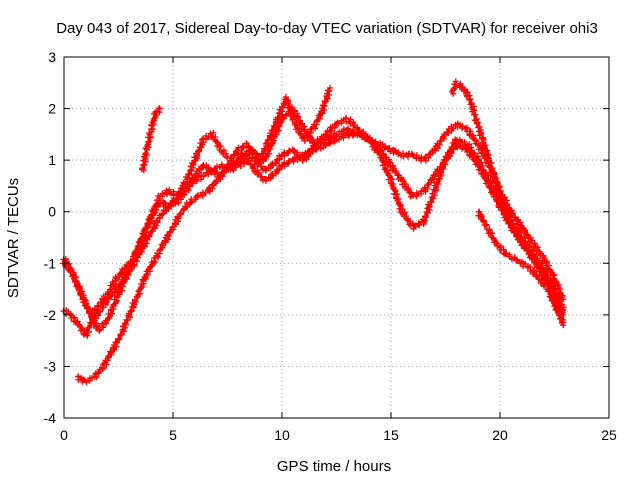 The image size is (640, 480). What do you see at coordinates (334, 466) in the screenshot?
I see `x-axis-label: GPS time / hours` at bounding box center [334, 466].